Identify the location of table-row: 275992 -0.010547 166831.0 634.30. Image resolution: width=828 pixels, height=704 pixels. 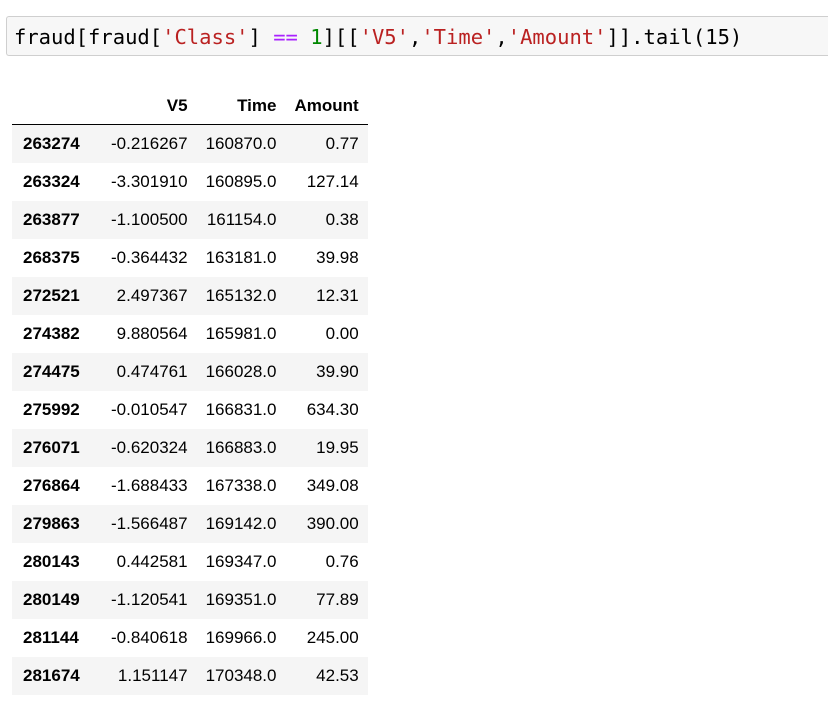
(190, 410).